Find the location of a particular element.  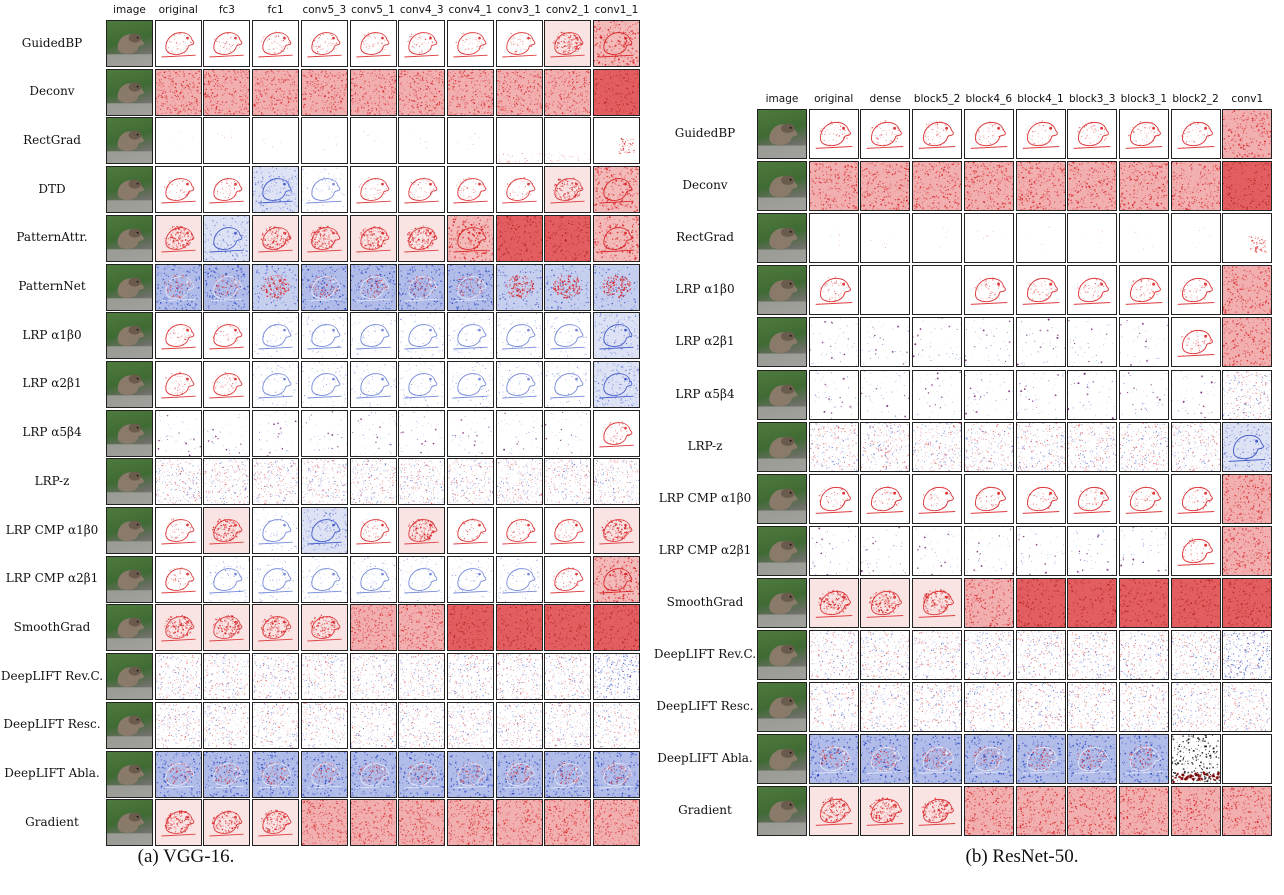

row-label: SmoothGrad is located at coordinates (705, 602).